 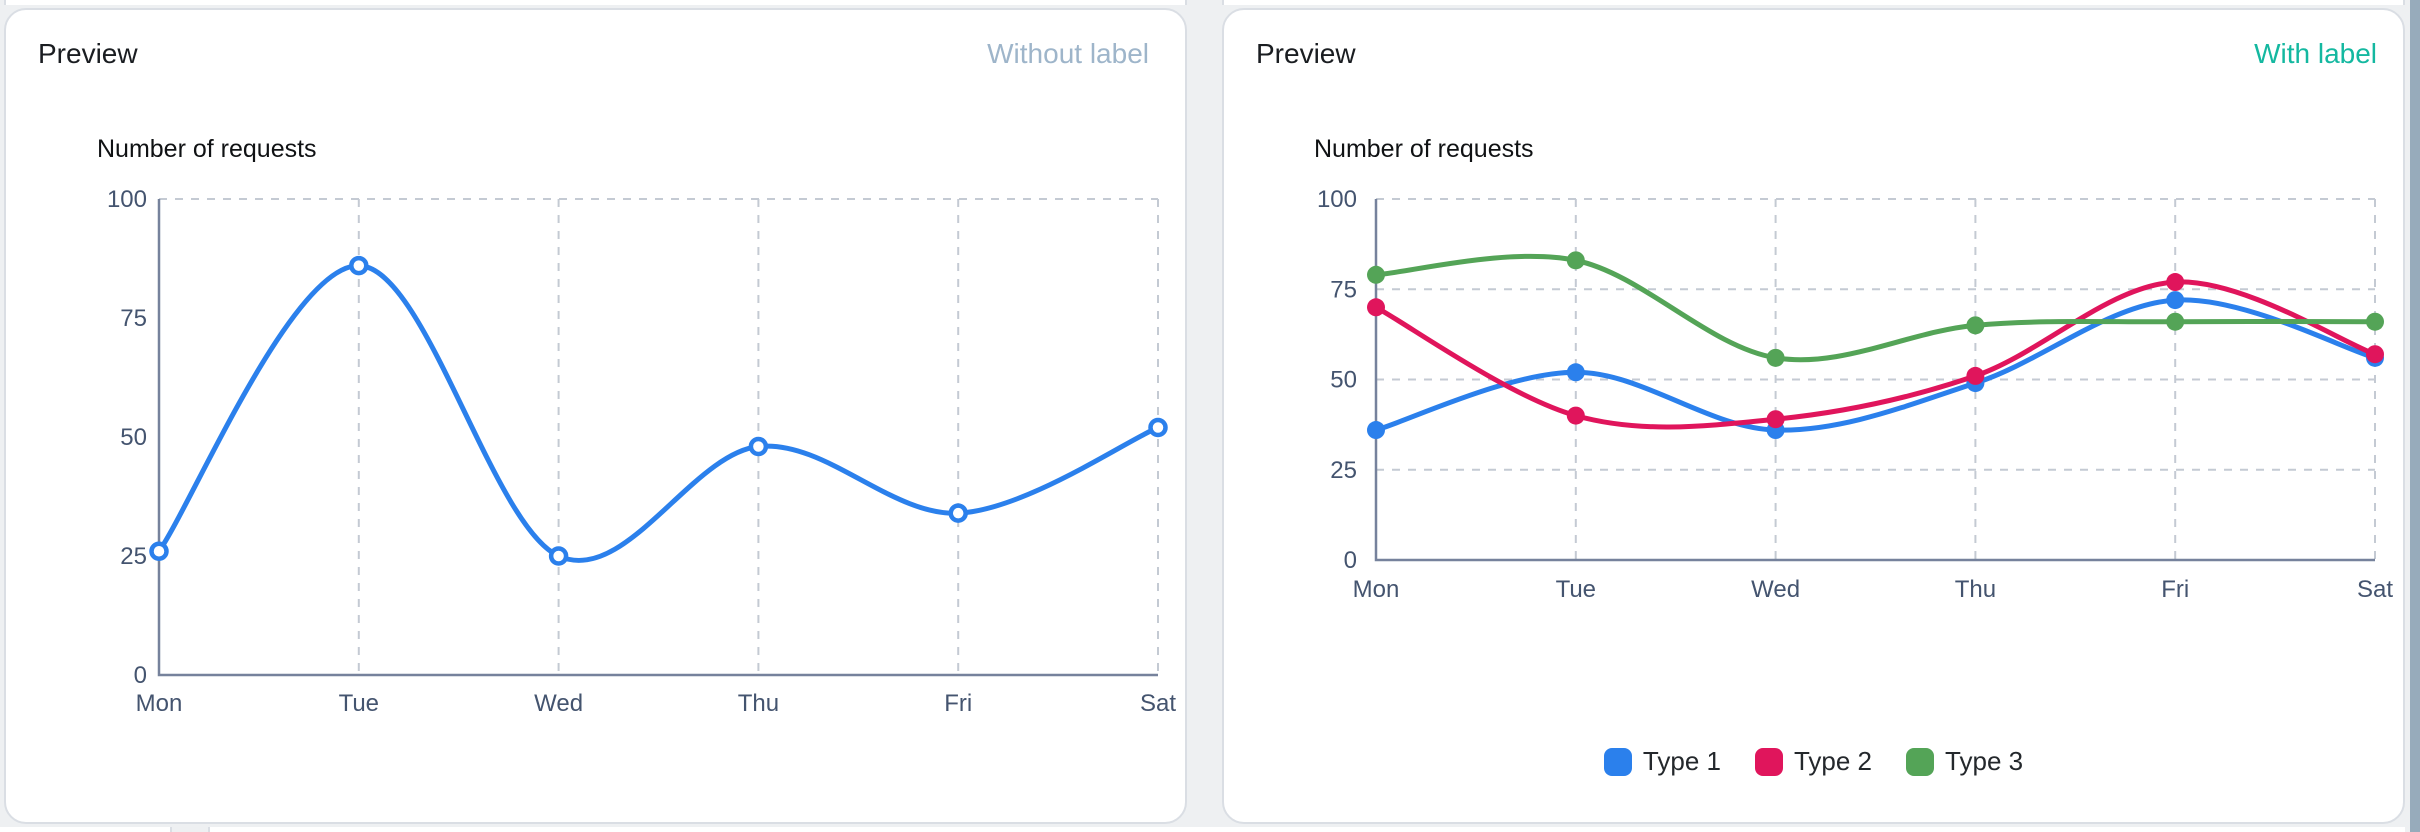 I want to click on legend-label: Type 2, so click(x=1833, y=761).